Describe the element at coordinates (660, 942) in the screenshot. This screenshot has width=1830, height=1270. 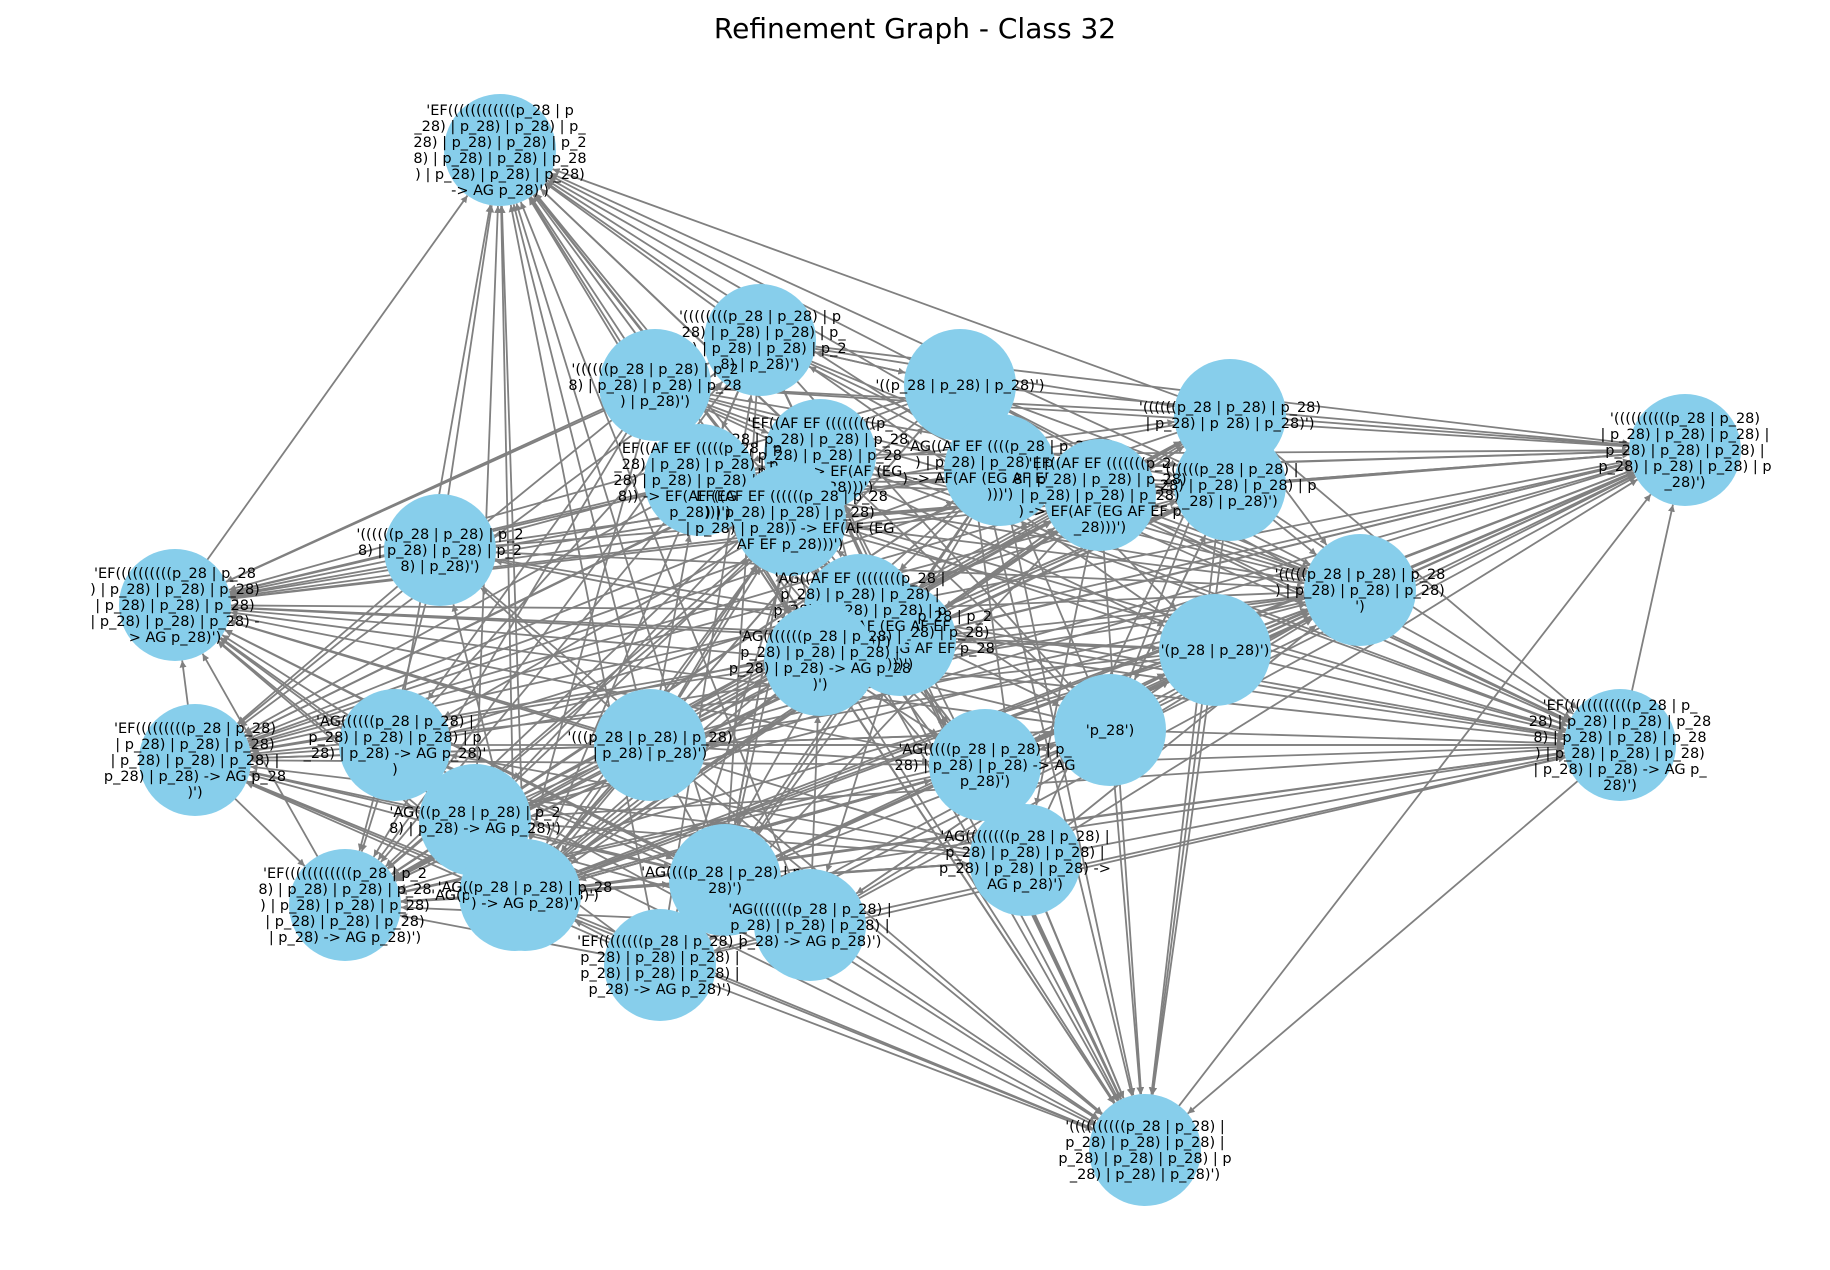
I see `node-label-line: 'EF((((((((p_28 | p_28) |` at that location.